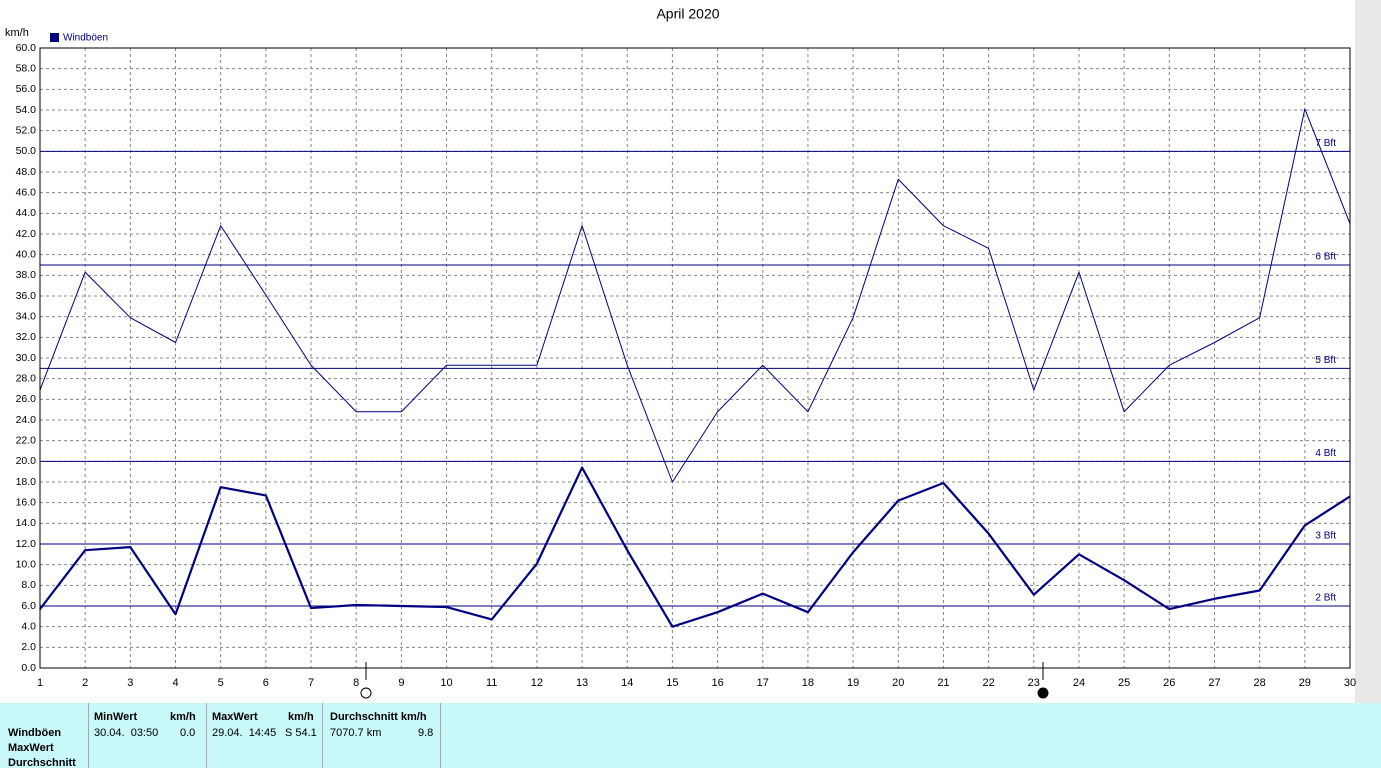  What do you see at coordinates (1260, 683) in the screenshot?
I see `x-tick-label: 28` at bounding box center [1260, 683].